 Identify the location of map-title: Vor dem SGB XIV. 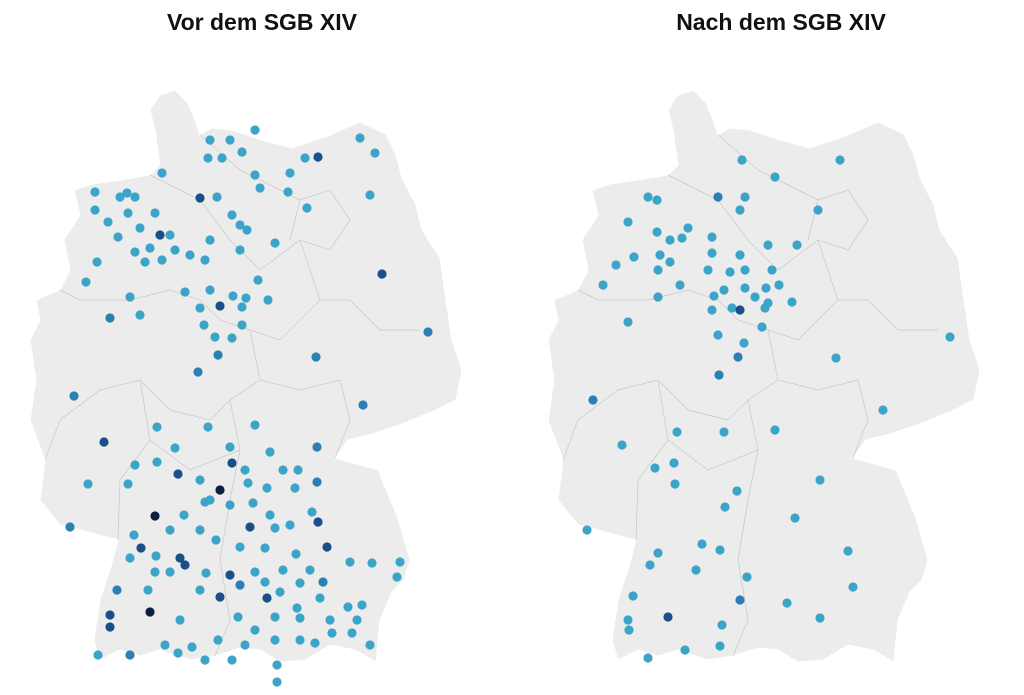
(262, 22).